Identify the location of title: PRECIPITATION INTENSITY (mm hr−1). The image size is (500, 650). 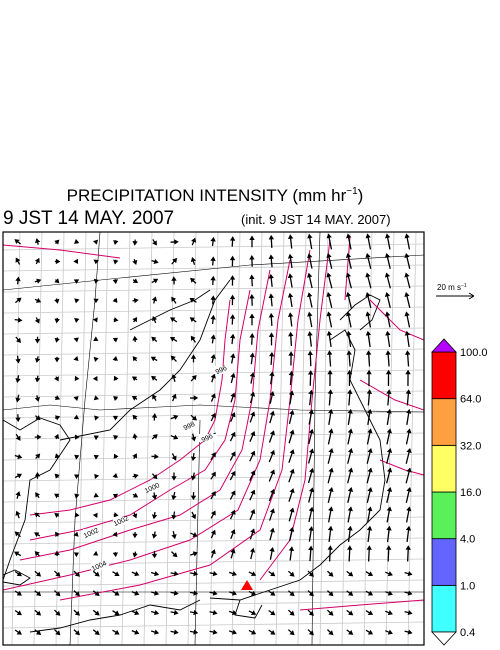
(215, 195).